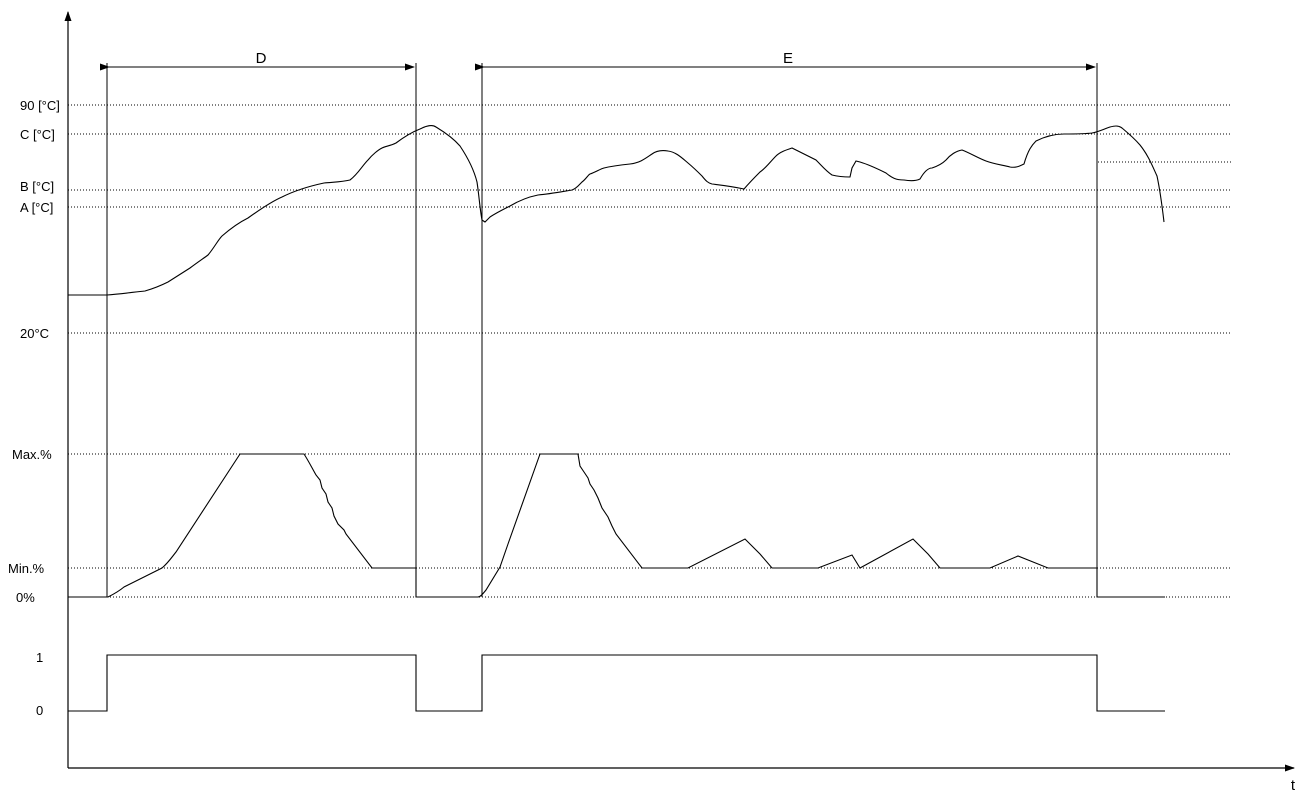 This screenshot has width=1306, height=794. Describe the element at coordinates (616, 683) in the screenshot. I see `on-off-signal` at that location.